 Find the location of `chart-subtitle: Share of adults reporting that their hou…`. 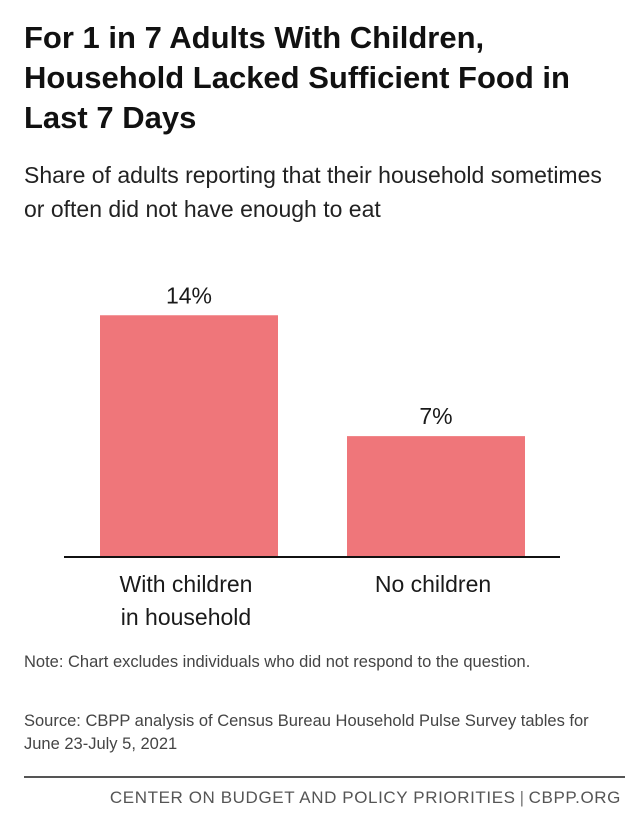

chart-subtitle: Share of adults reporting that their hou… is located at coordinates (313, 192).